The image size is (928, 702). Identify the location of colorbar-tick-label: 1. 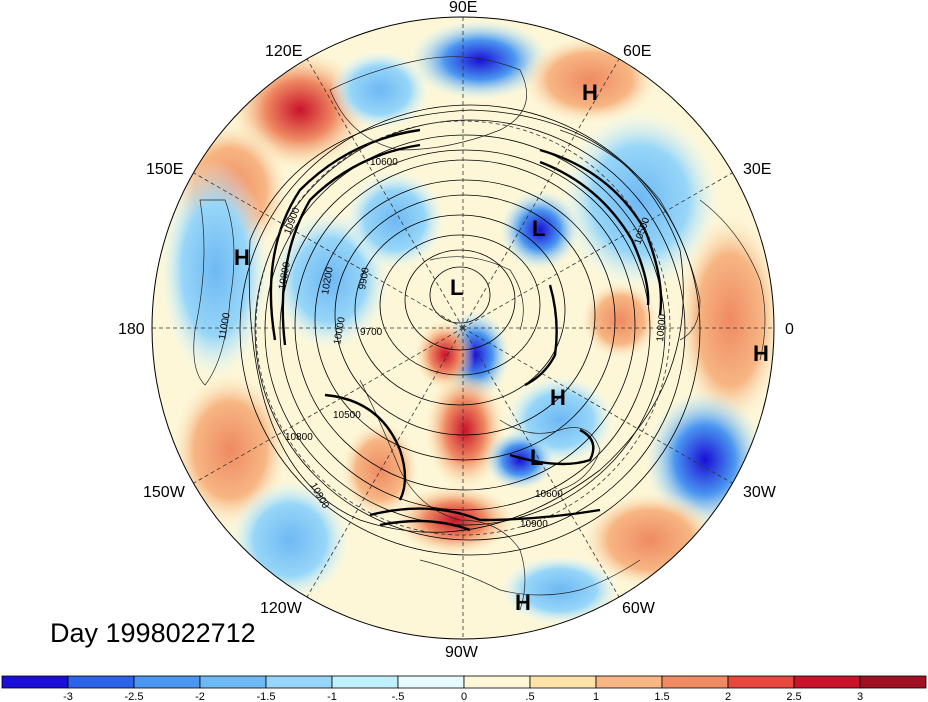
(596, 696).